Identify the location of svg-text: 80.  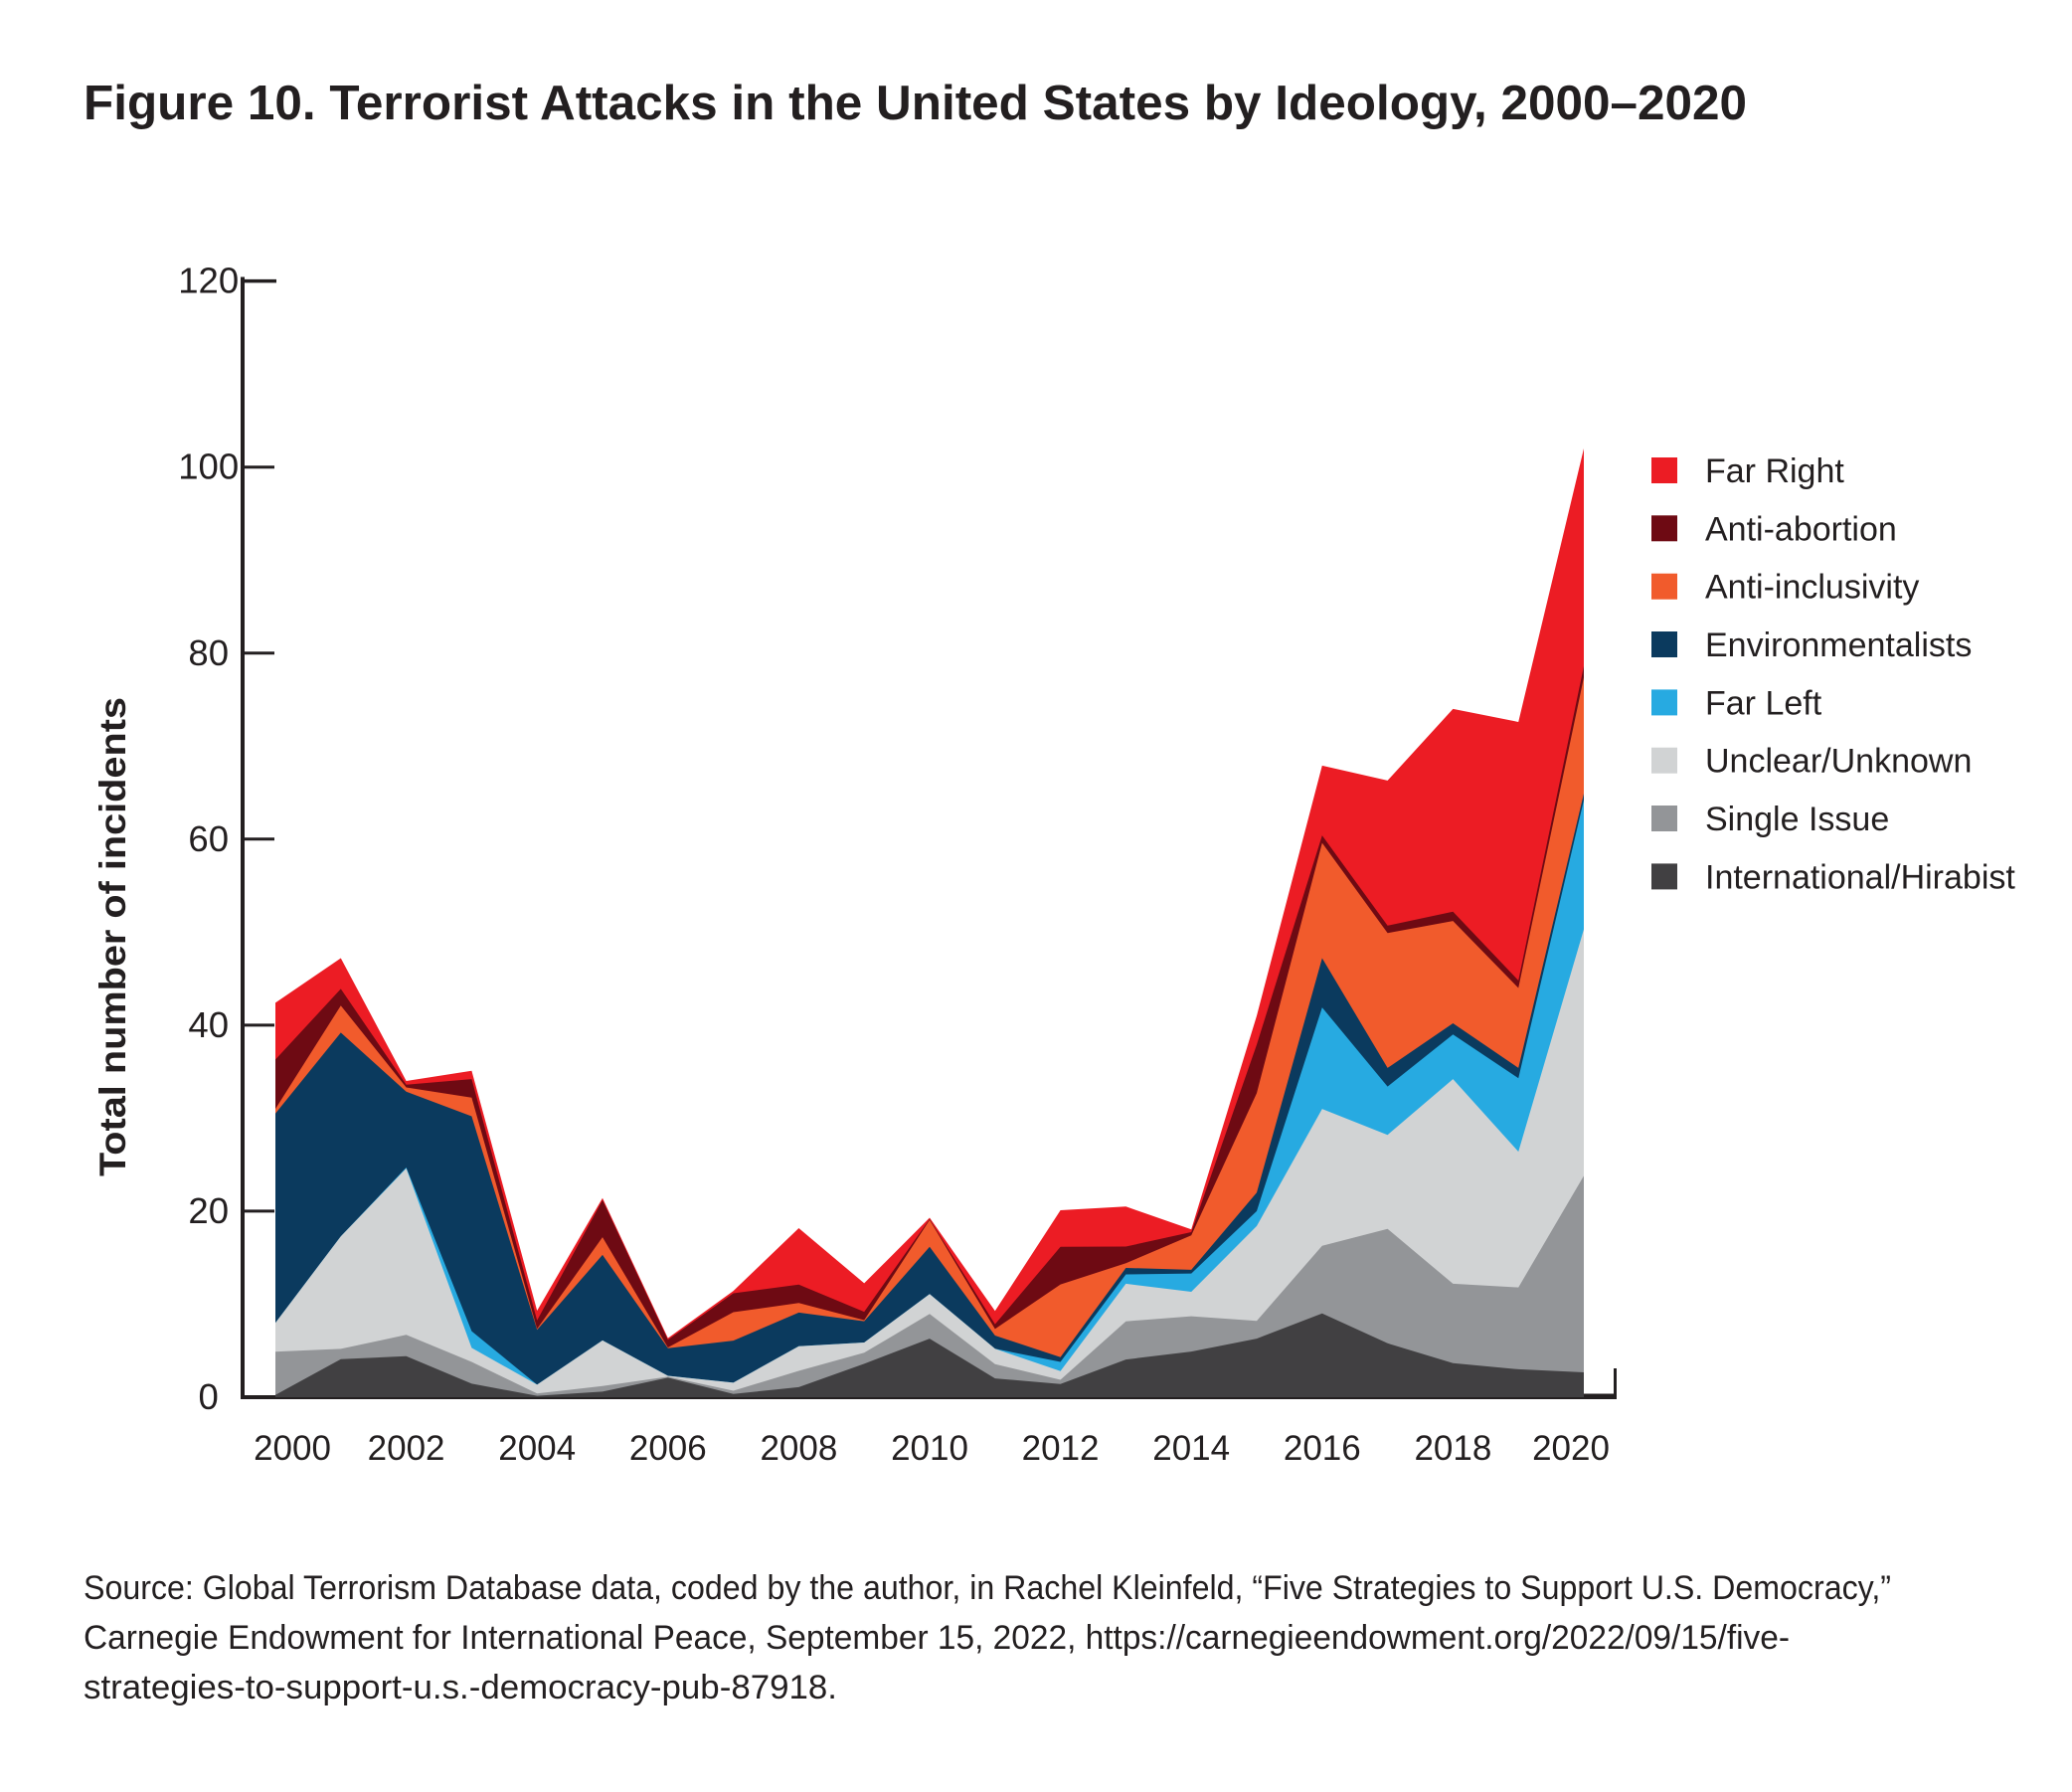
(208, 653).